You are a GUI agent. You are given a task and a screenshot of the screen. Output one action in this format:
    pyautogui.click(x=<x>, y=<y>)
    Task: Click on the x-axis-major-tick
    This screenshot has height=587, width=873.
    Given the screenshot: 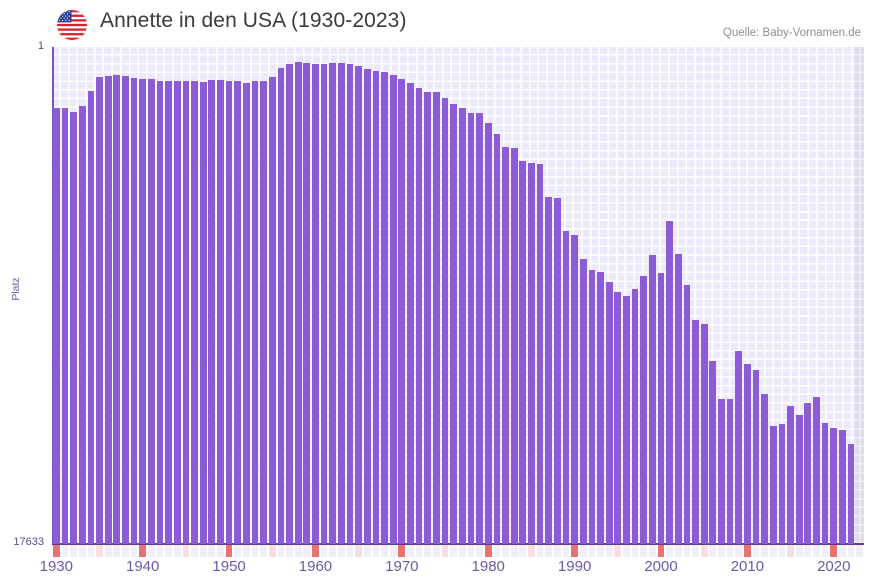 What is the action you would take?
    pyautogui.click(x=834, y=551)
    